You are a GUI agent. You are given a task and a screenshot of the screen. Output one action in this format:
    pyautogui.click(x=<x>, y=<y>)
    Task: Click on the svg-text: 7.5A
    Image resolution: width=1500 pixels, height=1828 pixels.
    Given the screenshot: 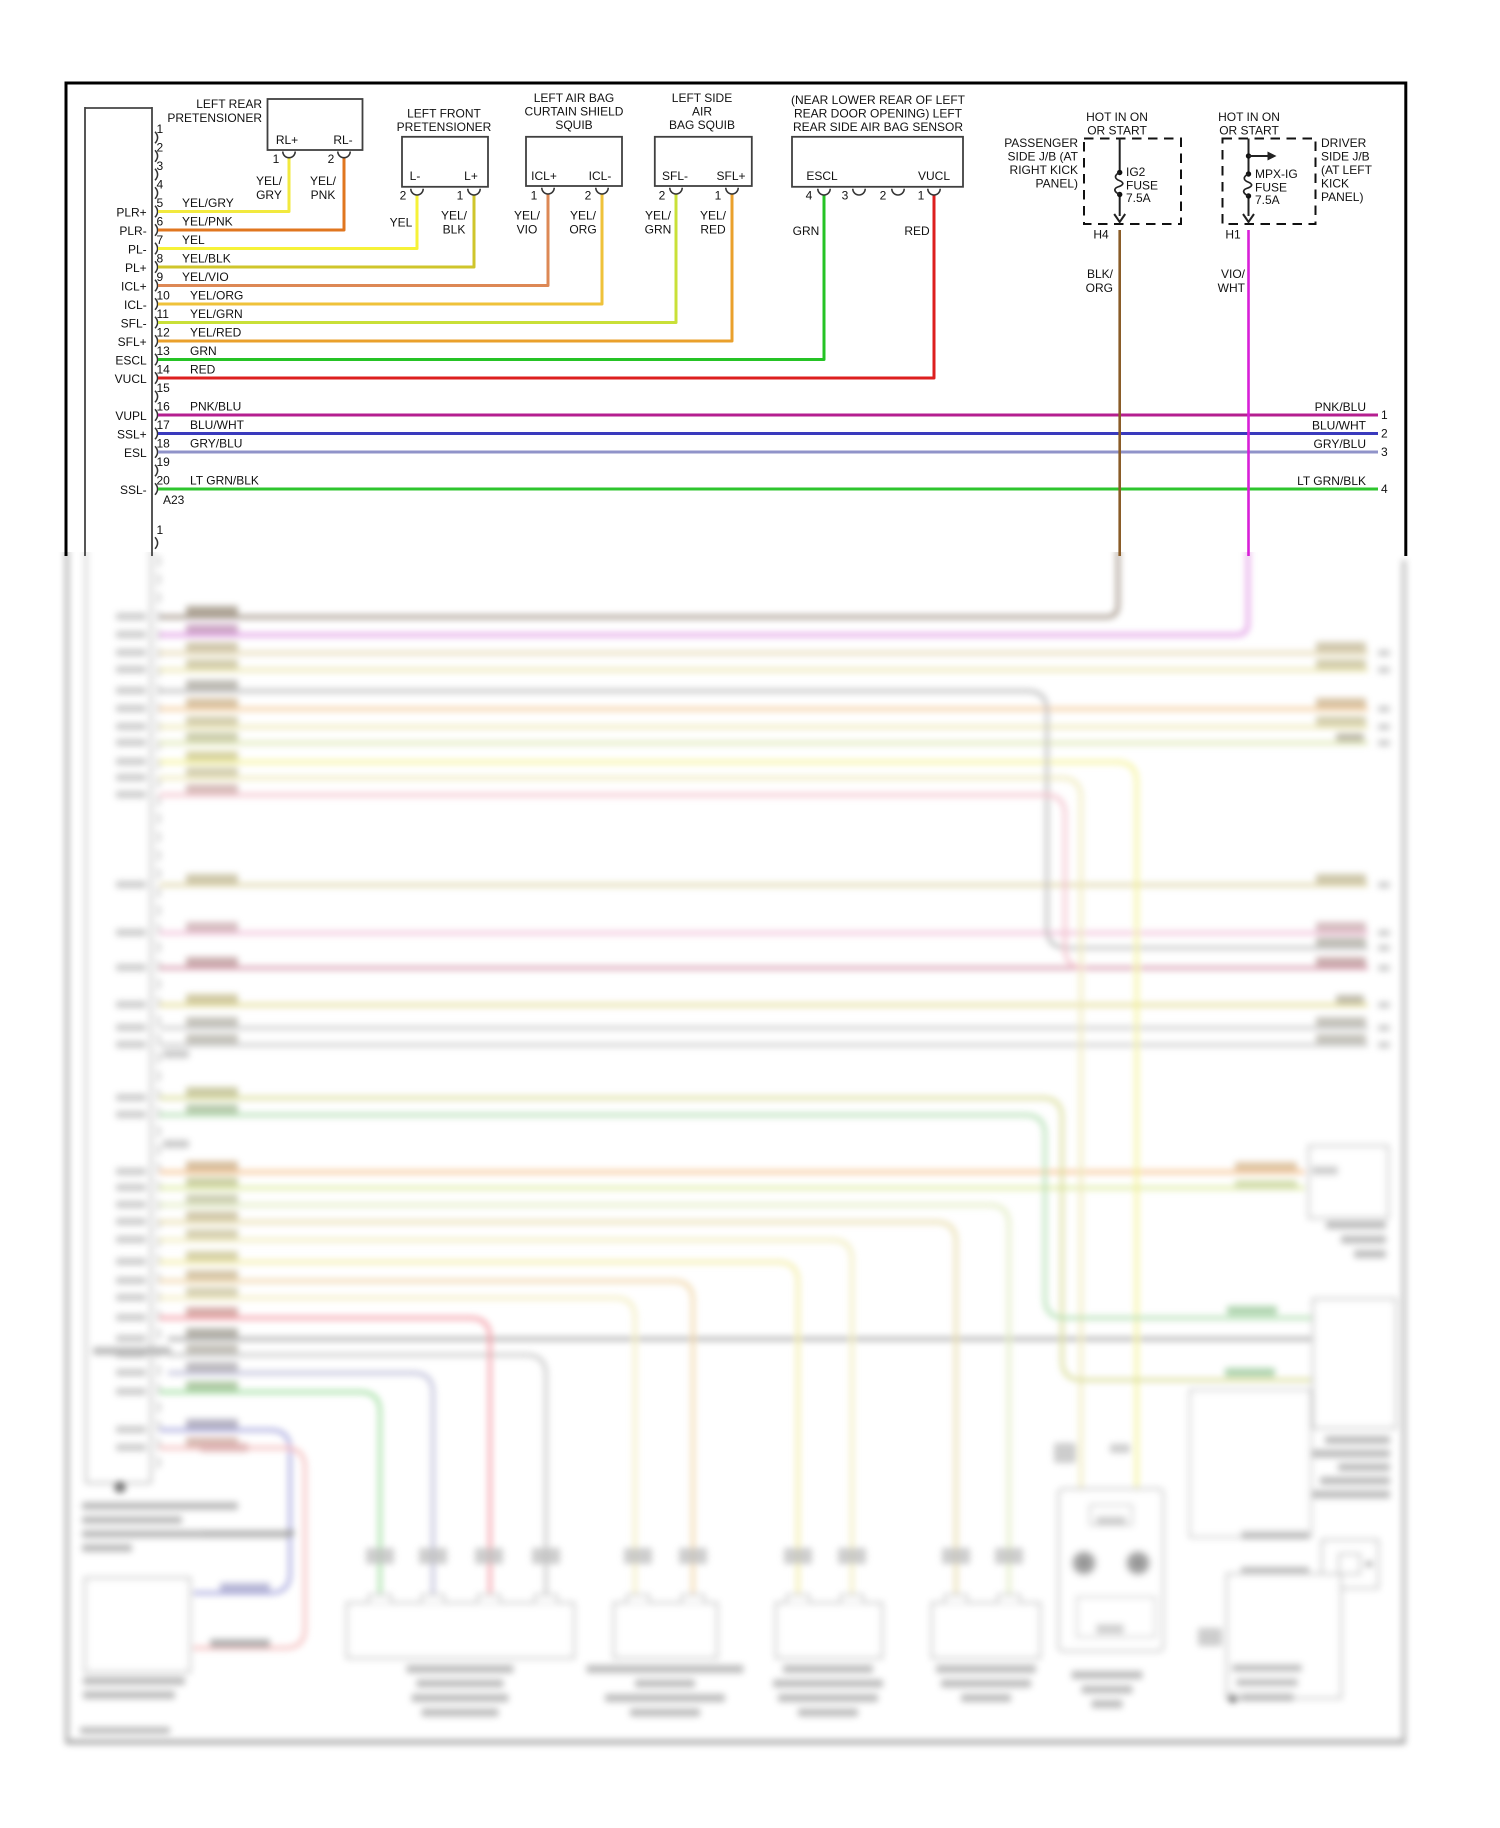 What is the action you would take?
    pyautogui.click(x=1138, y=198)
    